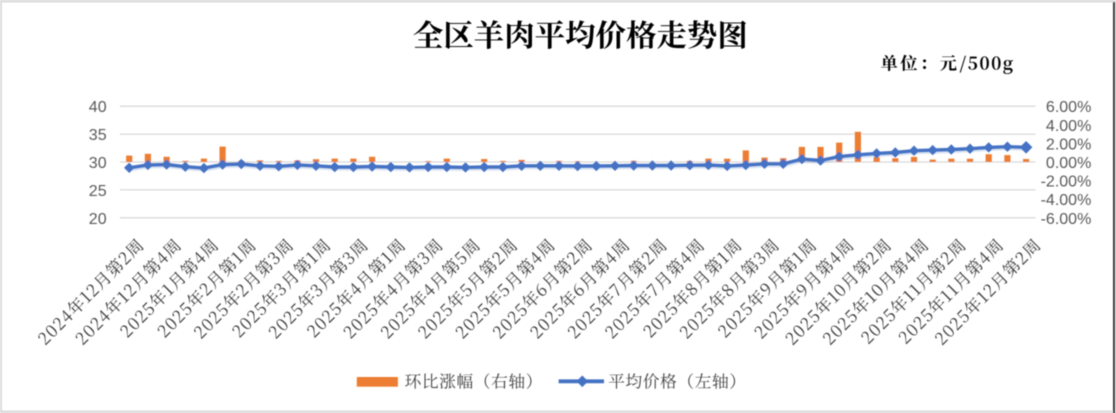 This screenshot has width=1116, height=413. Describe the element at coordinates (98, 191) in the screenshot. I see `svg-text: 25` at that location.